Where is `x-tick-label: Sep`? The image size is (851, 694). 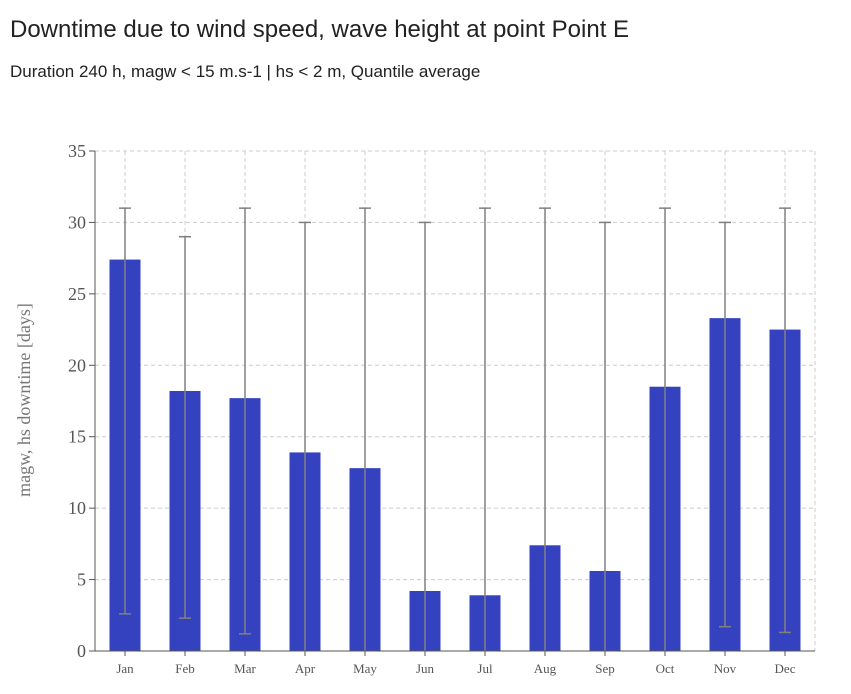
x-tick-label: Sep is located at coordinates (605, 668).